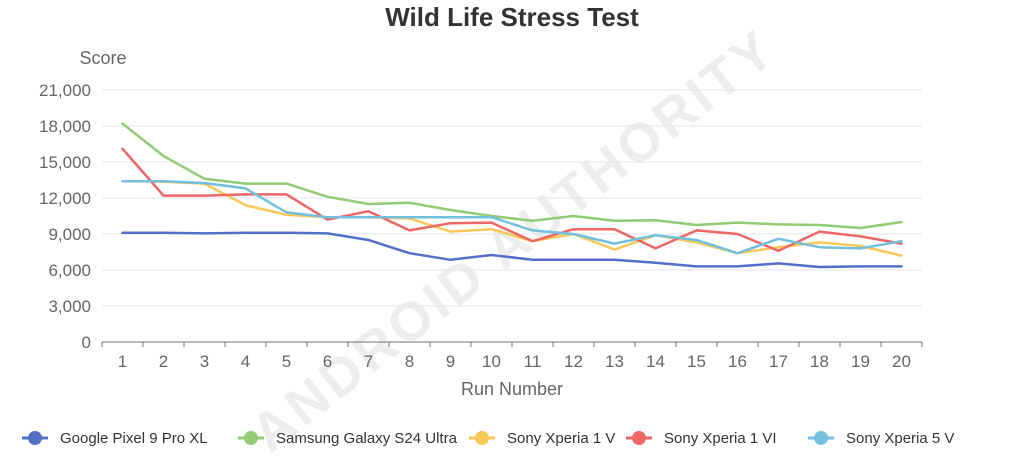 This screenshot has width=1024, height=457. What do you see at coordinates (86, 342) in the screenshot?
I see `y-tick-label: 0` at bounding box center [86, 342].